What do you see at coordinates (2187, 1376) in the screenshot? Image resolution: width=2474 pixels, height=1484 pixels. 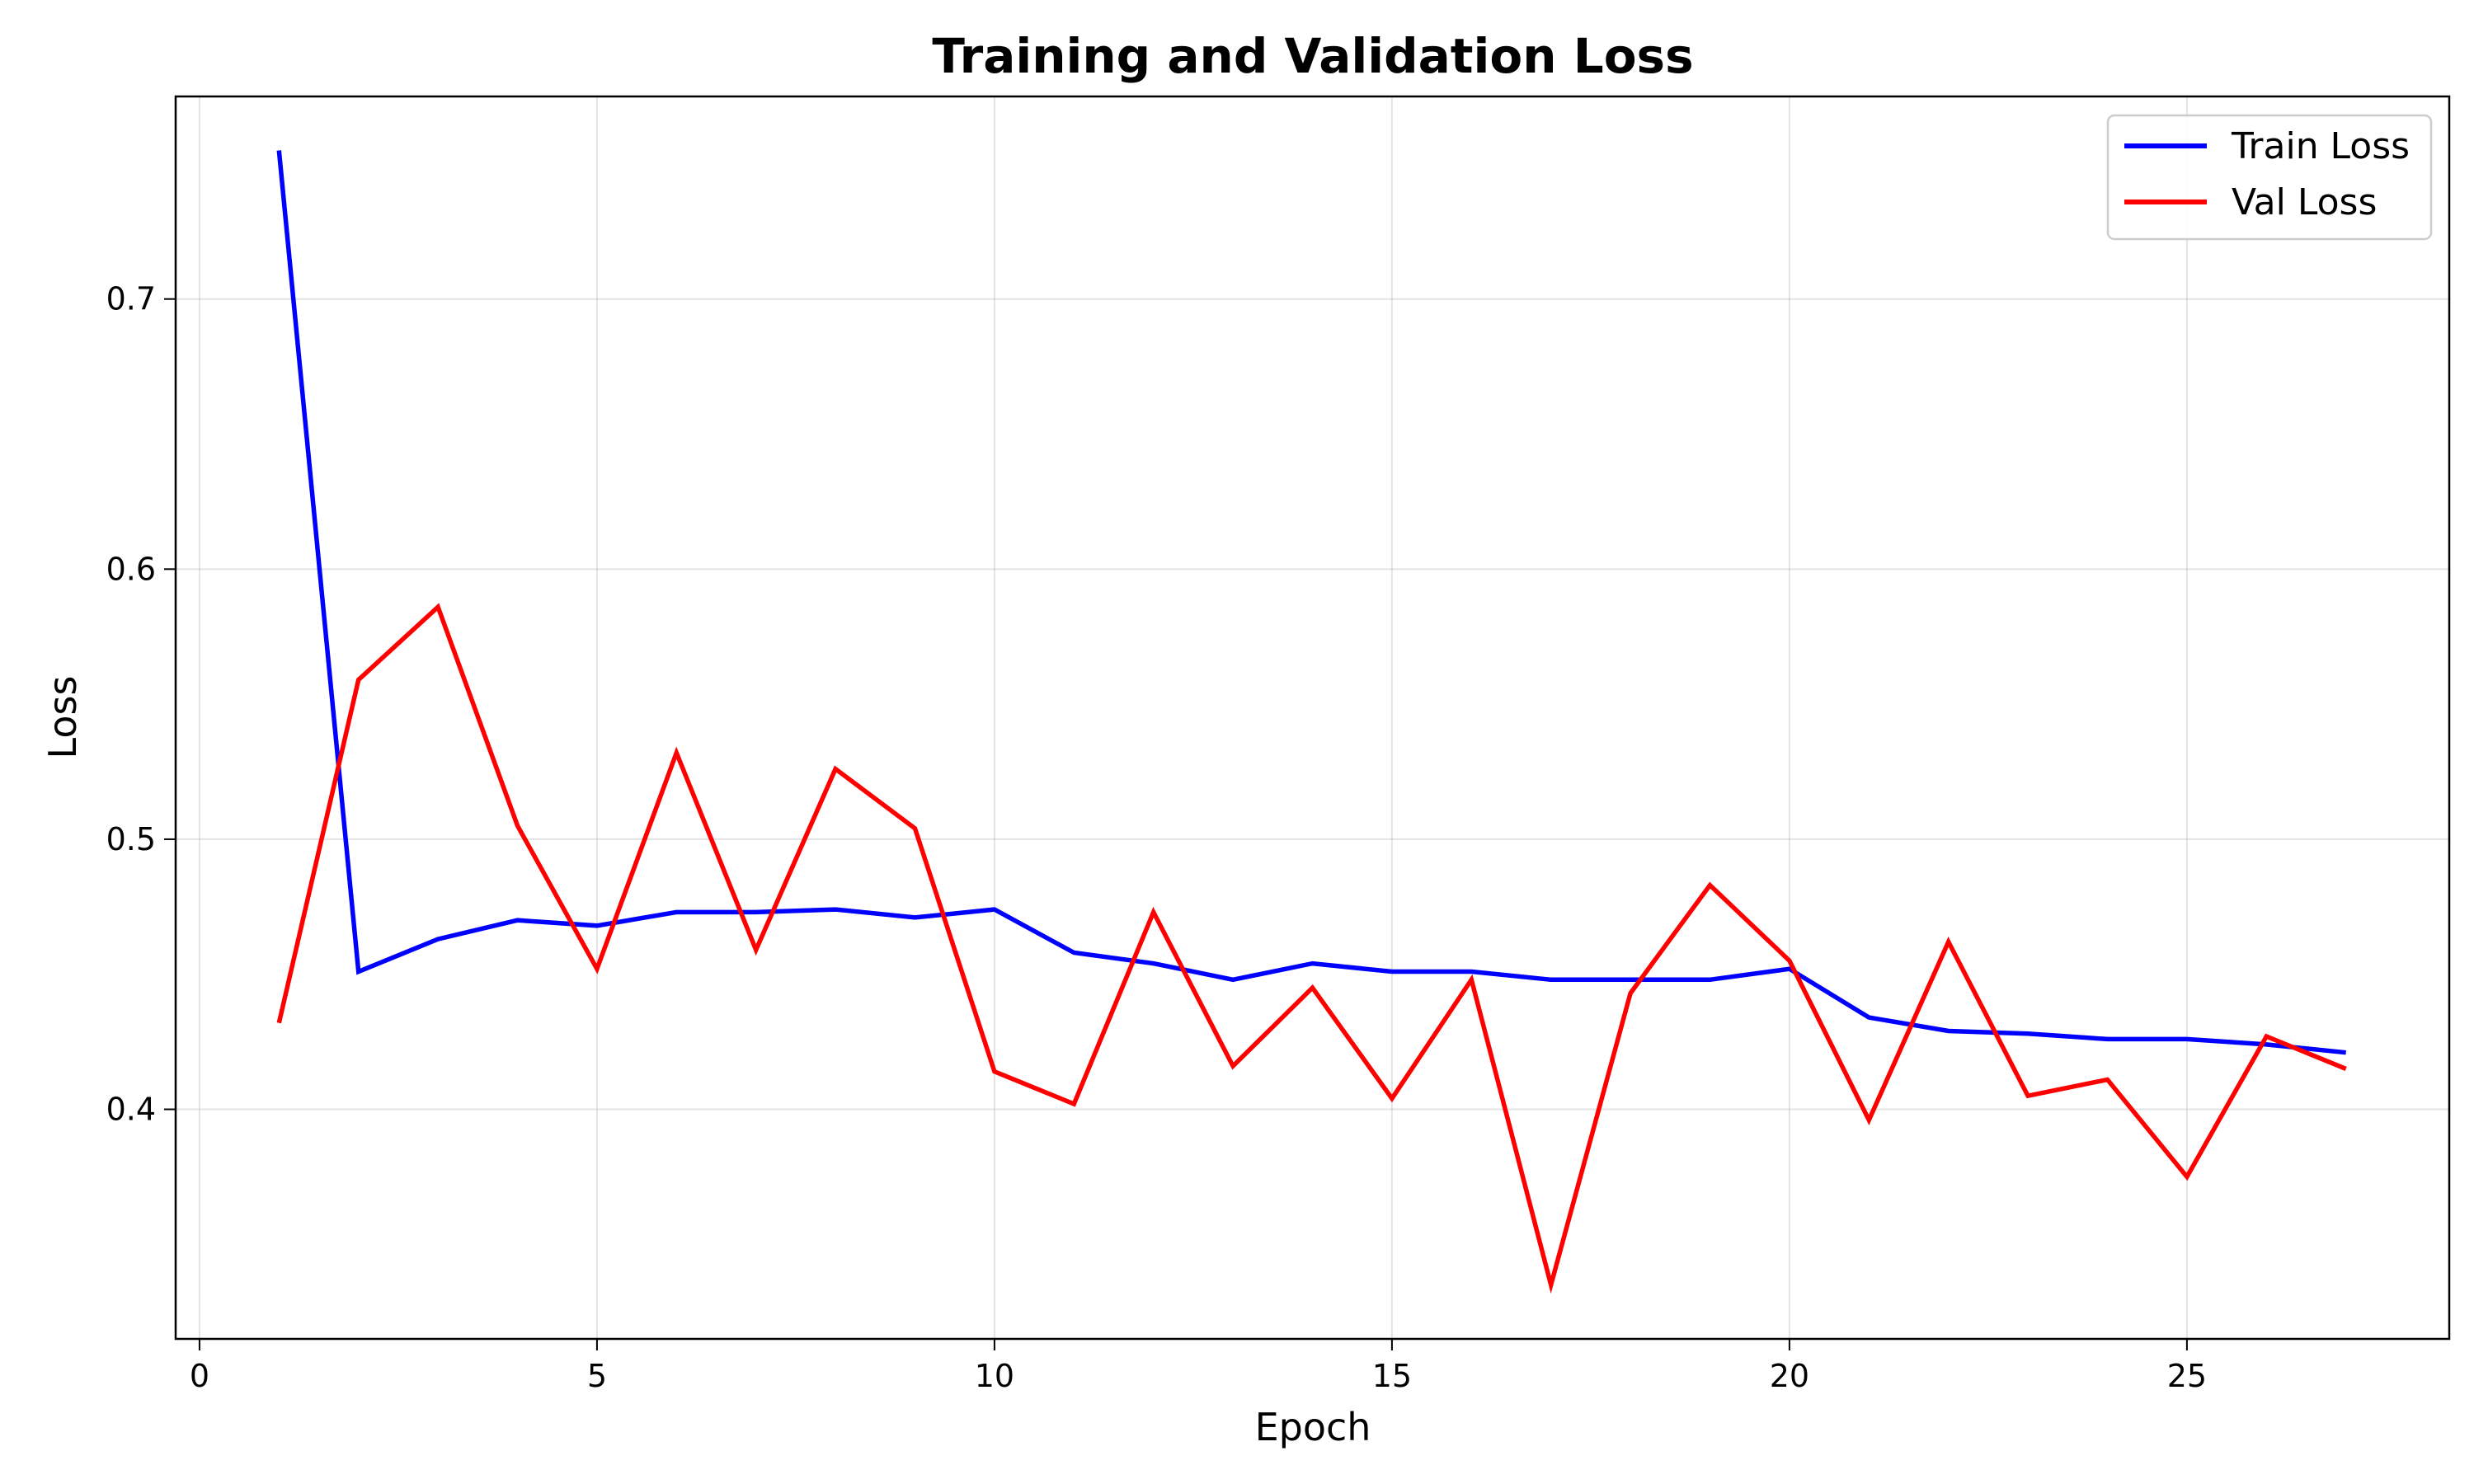 I see `x-tick-label: 25` at bounding box center [2187, 1376].